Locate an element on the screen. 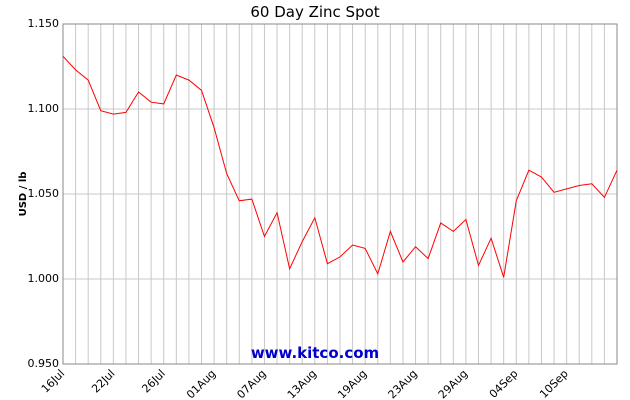  x-tick-label: 26Jul is located at coordinates (153, 381).